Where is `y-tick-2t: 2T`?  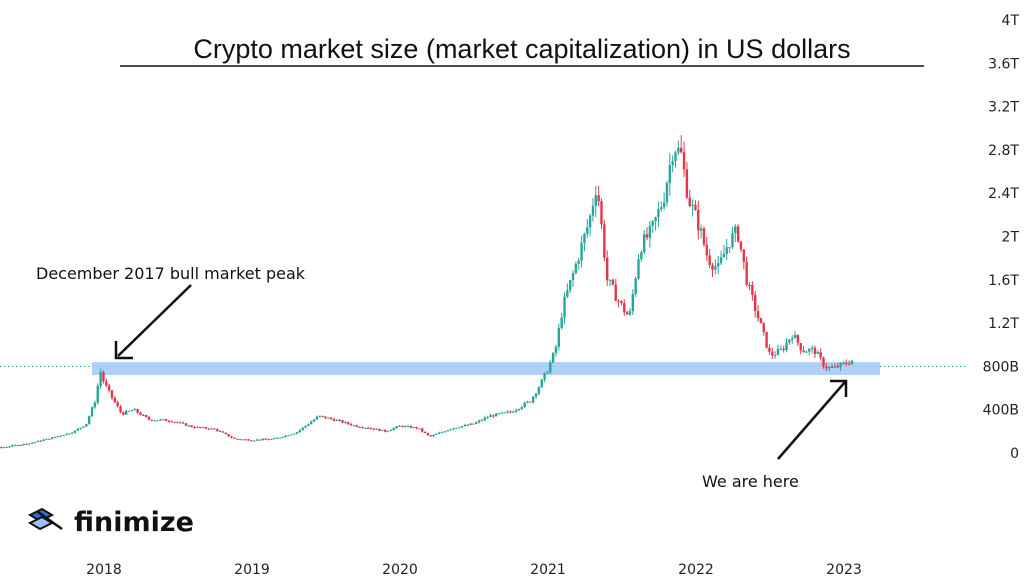
y-tick-2t: 2T is located at coordinates (1011, 238).